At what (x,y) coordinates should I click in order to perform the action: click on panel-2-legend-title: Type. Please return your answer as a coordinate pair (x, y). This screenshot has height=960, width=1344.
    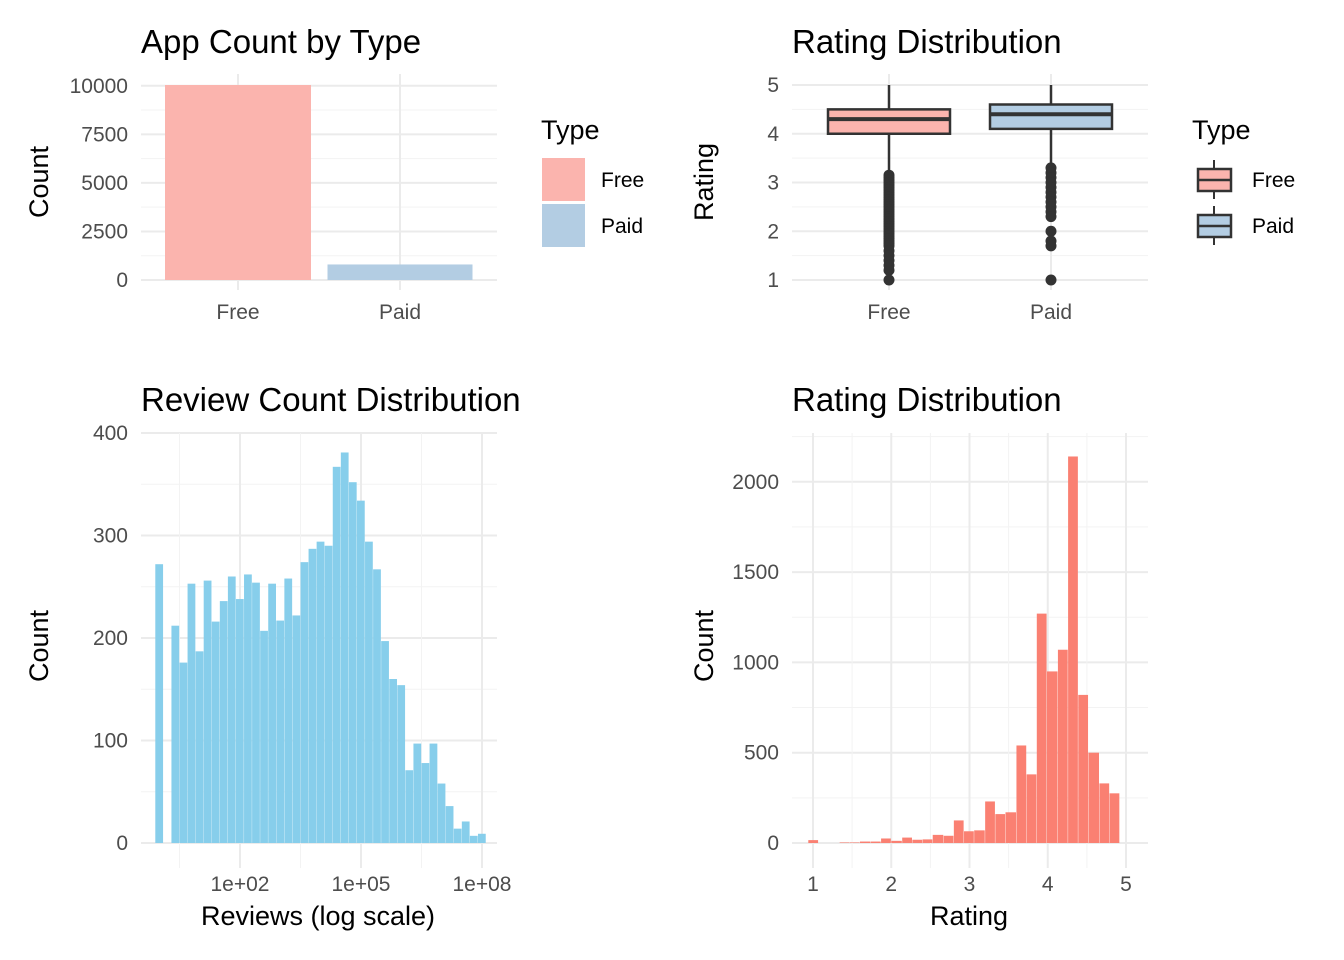
    Looking at the image, I should click on (1221, 130).